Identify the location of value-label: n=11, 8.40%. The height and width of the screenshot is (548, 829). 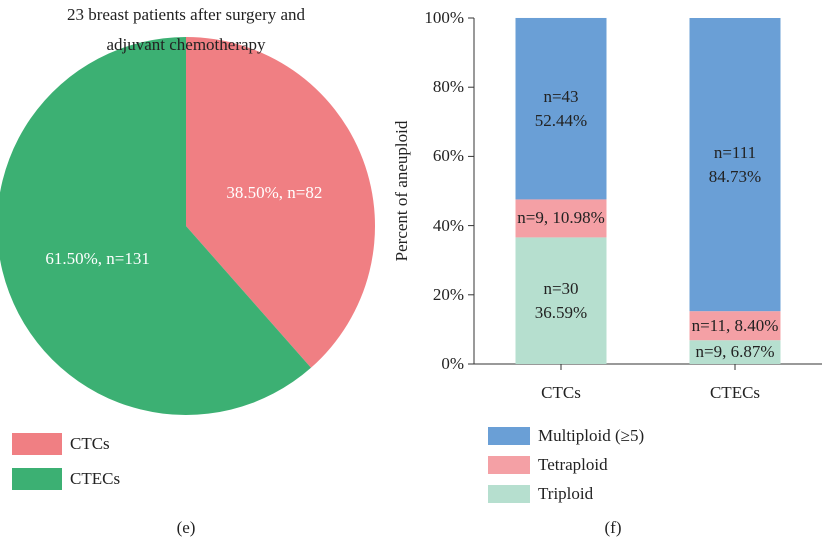
(735, 325).